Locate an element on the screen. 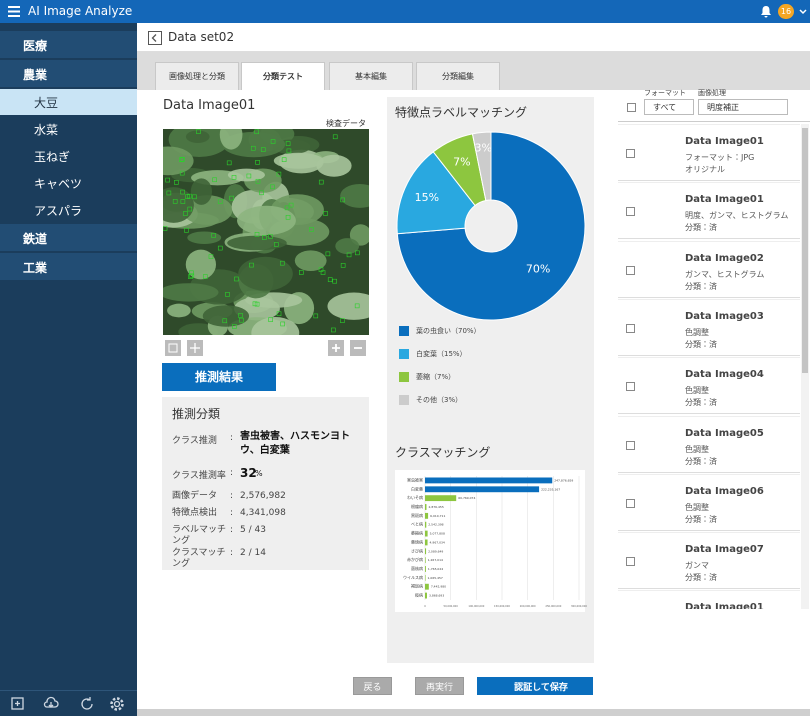 The image size is (810, 716). list-item: Data Image05 色調整 分類：済 is located at coordinates (709, 444).